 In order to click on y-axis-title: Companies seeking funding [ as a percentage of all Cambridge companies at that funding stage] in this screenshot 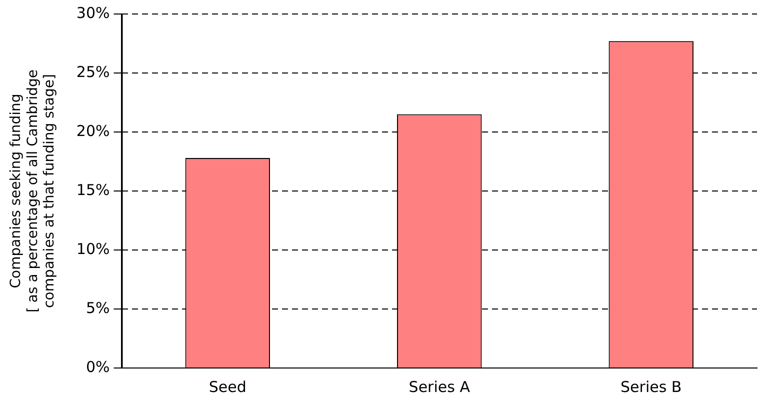, I will do `click(33, 191)`.